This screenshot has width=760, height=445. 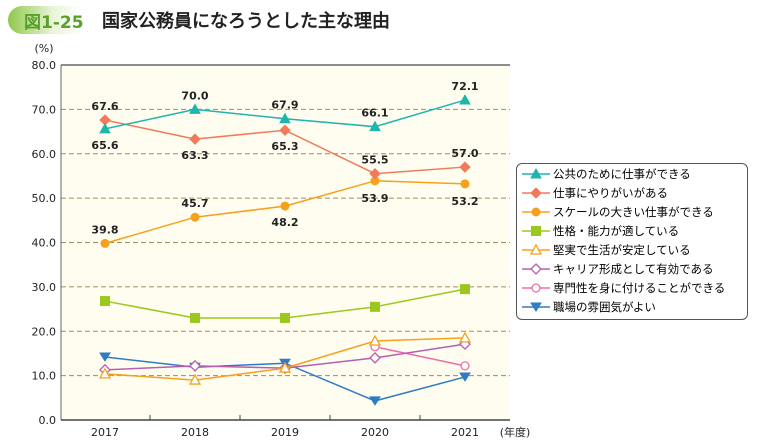 What do you see at coordinates (622, 249) in the screenshot?
I see `legend-label: 堅実で生活が安定している` at bounding box center [622, 249].